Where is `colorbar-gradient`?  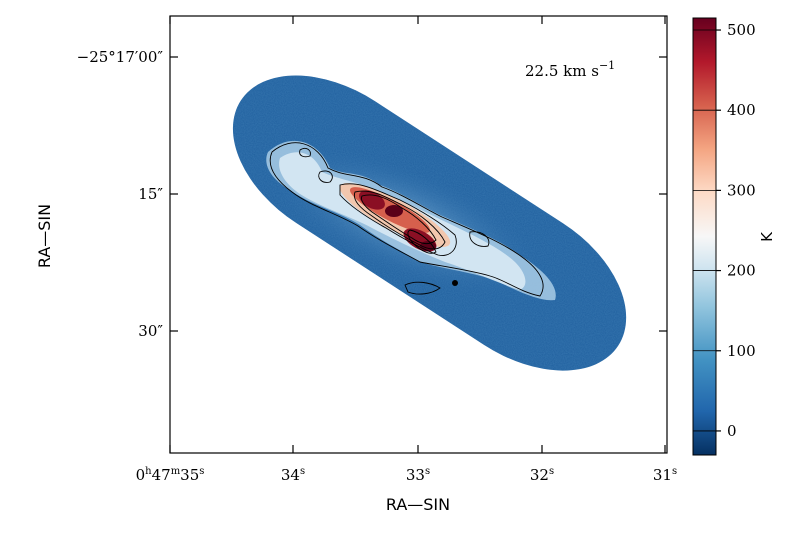 colorbar-gradient is located at coordinates (704, 236).